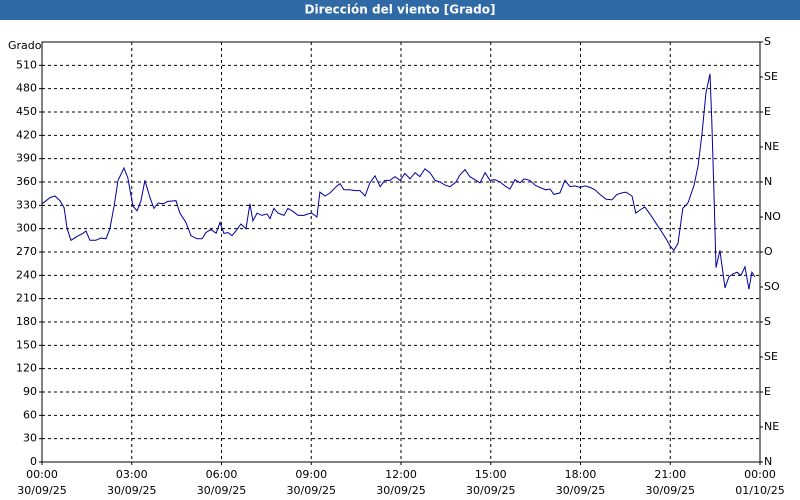 Image resolution: width=800 pixels, height=500 pixels. I want to click on y-tick-label: 90, so click(30, 391).